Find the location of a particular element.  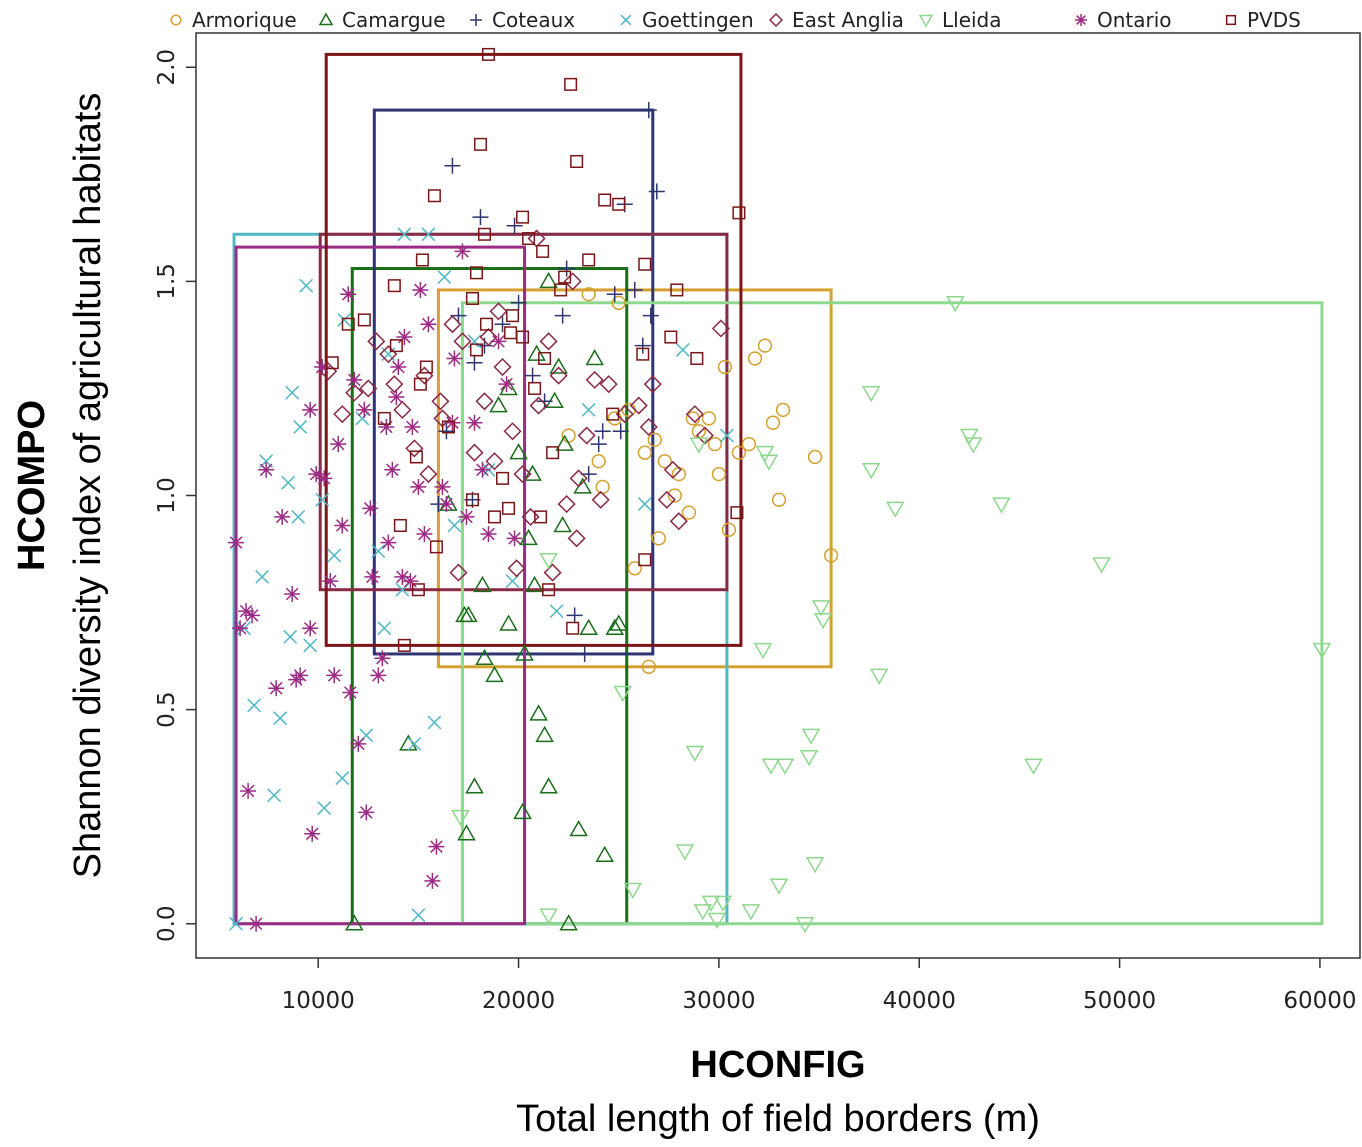

box-coteaux is located at coordinates (513, 382).